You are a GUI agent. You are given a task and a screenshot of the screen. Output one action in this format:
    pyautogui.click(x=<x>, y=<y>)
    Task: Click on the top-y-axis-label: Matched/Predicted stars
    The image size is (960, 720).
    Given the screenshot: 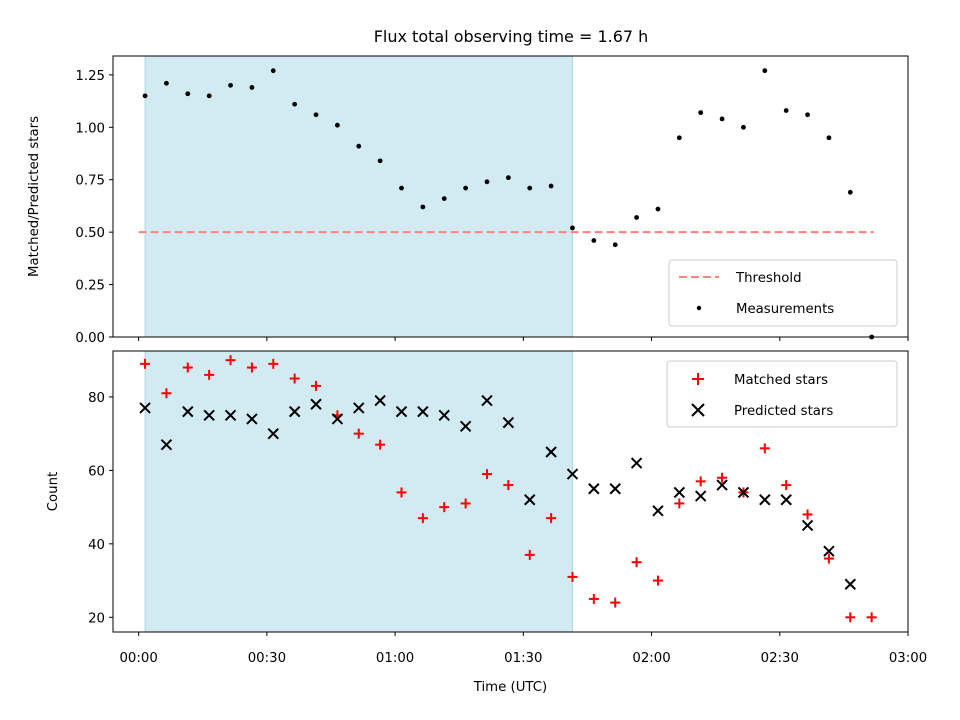 What is the action you would take?
    pyautogui.click(x=34, y=196)
    